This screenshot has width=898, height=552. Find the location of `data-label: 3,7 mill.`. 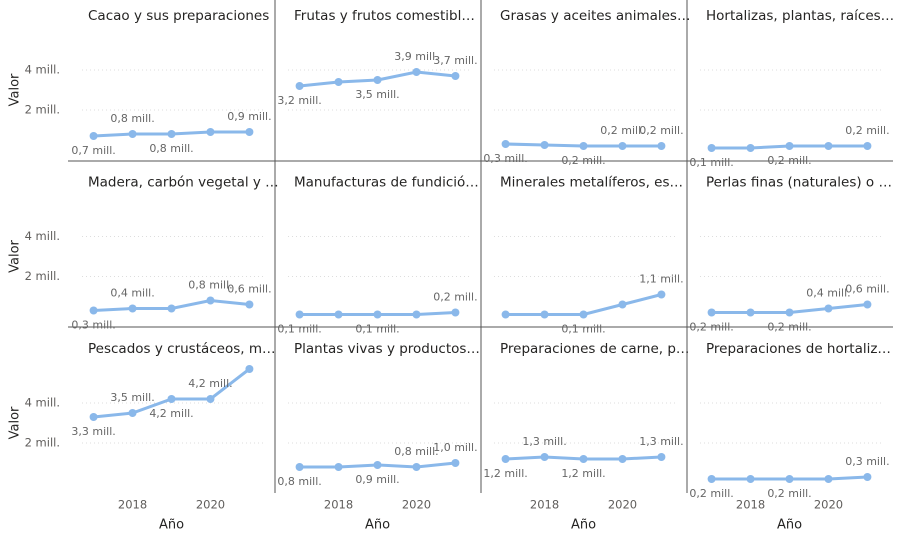

data-label: 3,7 mill. is located at coordinates (455, 60).